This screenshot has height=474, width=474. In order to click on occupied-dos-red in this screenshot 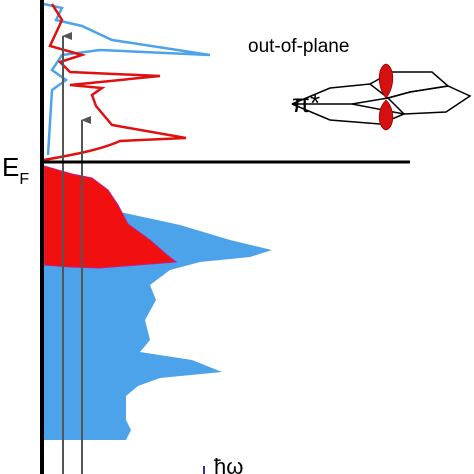, I will do `click(110, 217)`.